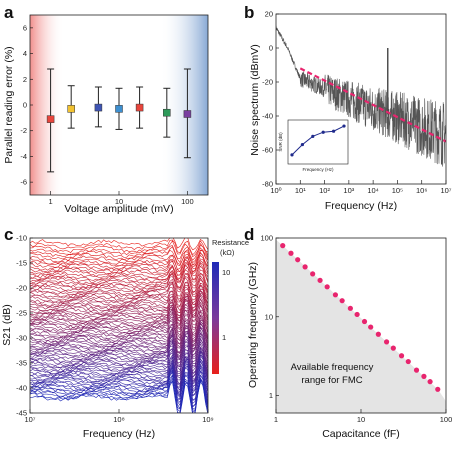 The image size is (474, 451). I want to click on colorbar-unit: (kΩ), so click(227, 252).